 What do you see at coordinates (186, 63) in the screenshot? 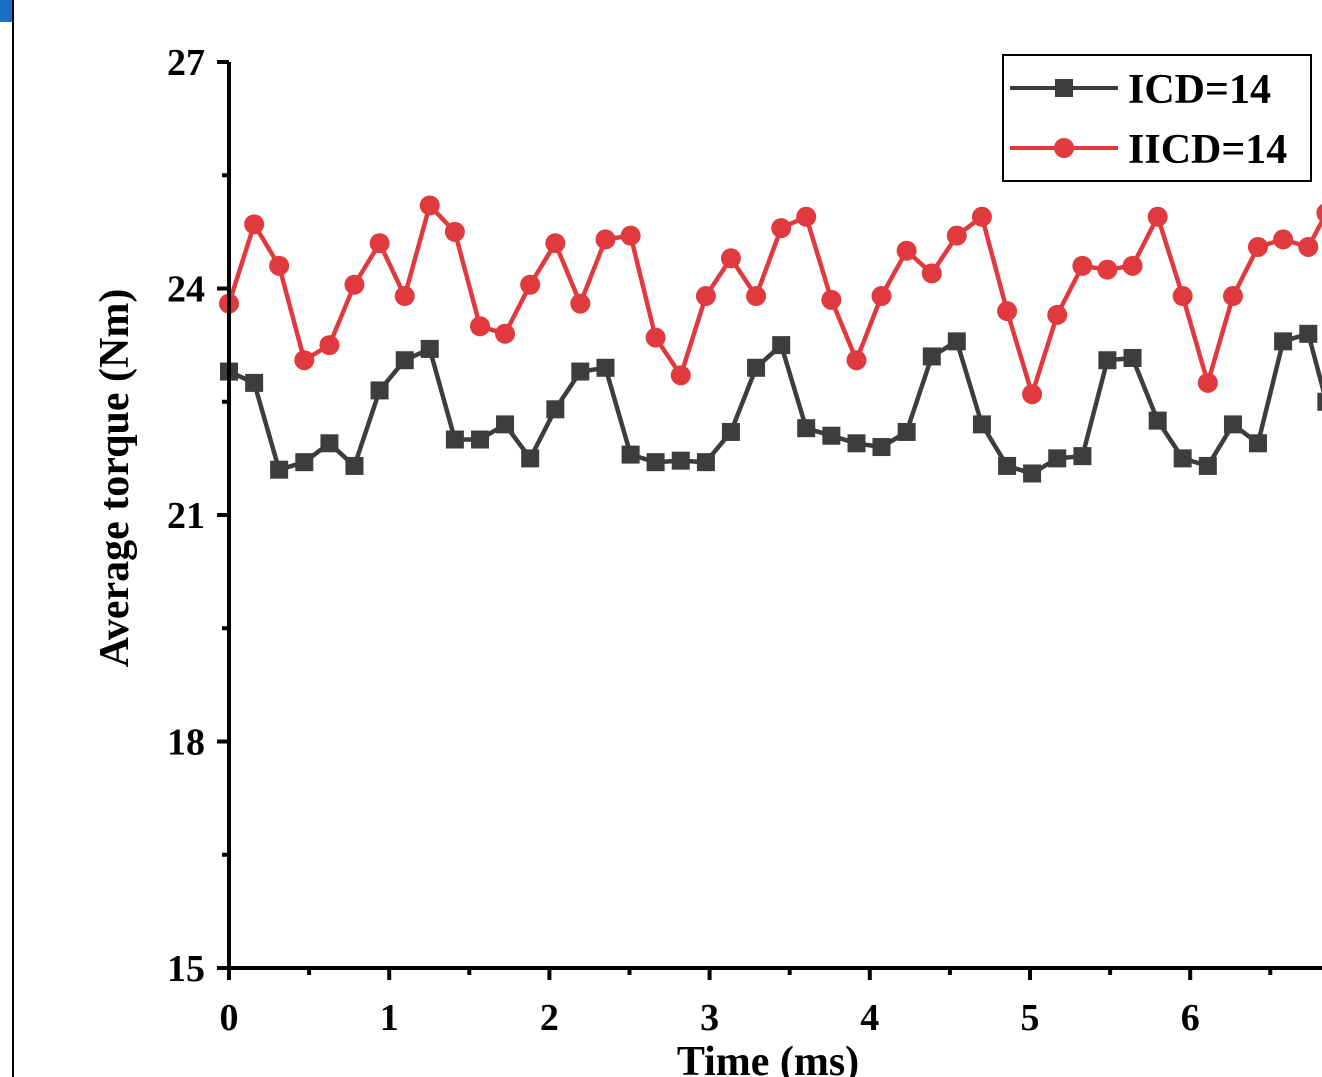
I see `y-tick-label: 27` at bounding box center [186, 63].